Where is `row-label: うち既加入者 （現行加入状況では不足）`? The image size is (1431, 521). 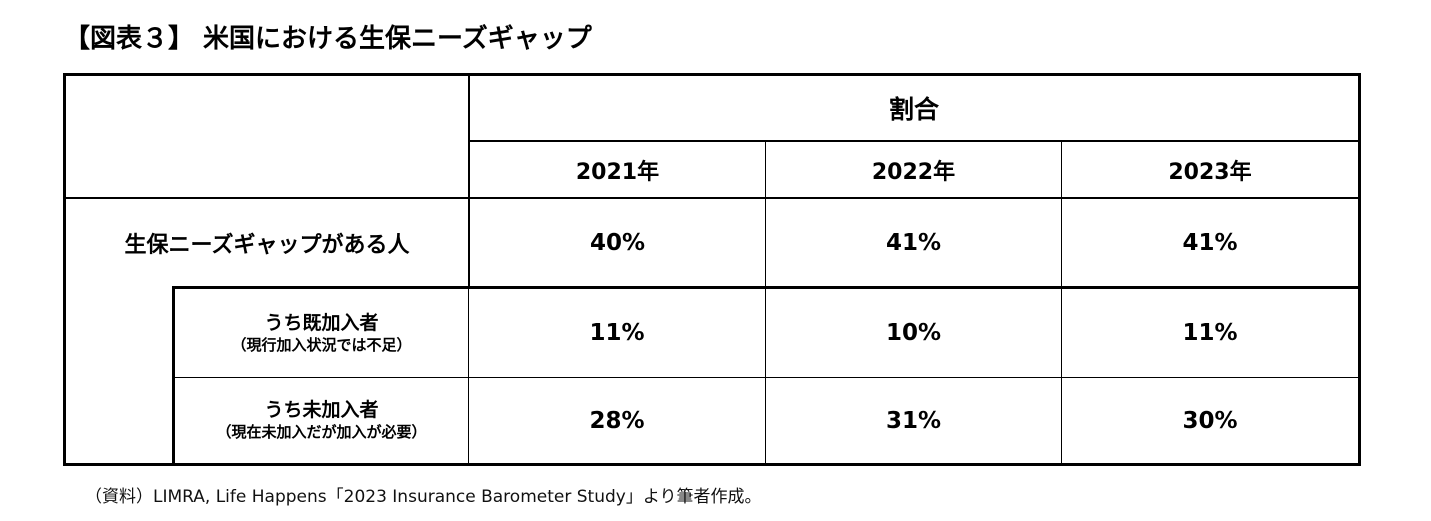 row-label: うち既加入者 （現行加入状況では不足） is located at coordinates (321, 333).